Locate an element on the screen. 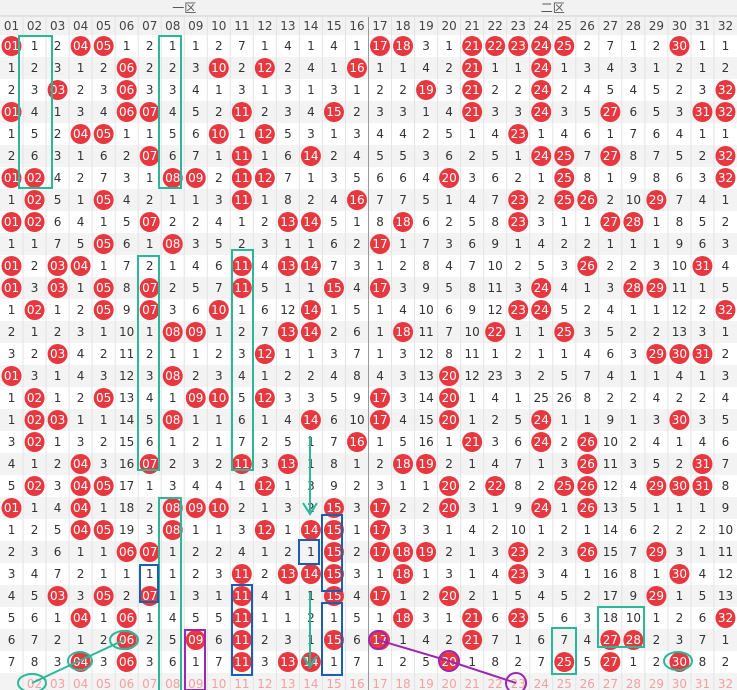 This screenshot has width=737, height=690. hit-number: 11 is located at coordinates (241, 618).